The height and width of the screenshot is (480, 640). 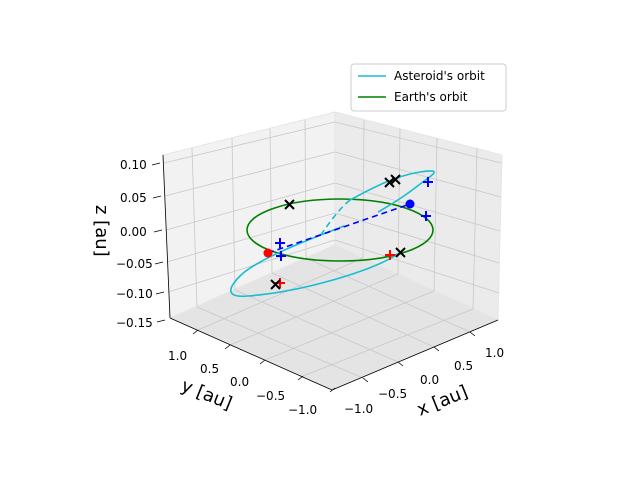 What do you see at coordinates (134, 264) in the screenshot?
I see `z-tick-label: −0.05` at bounding box center [134, 264].